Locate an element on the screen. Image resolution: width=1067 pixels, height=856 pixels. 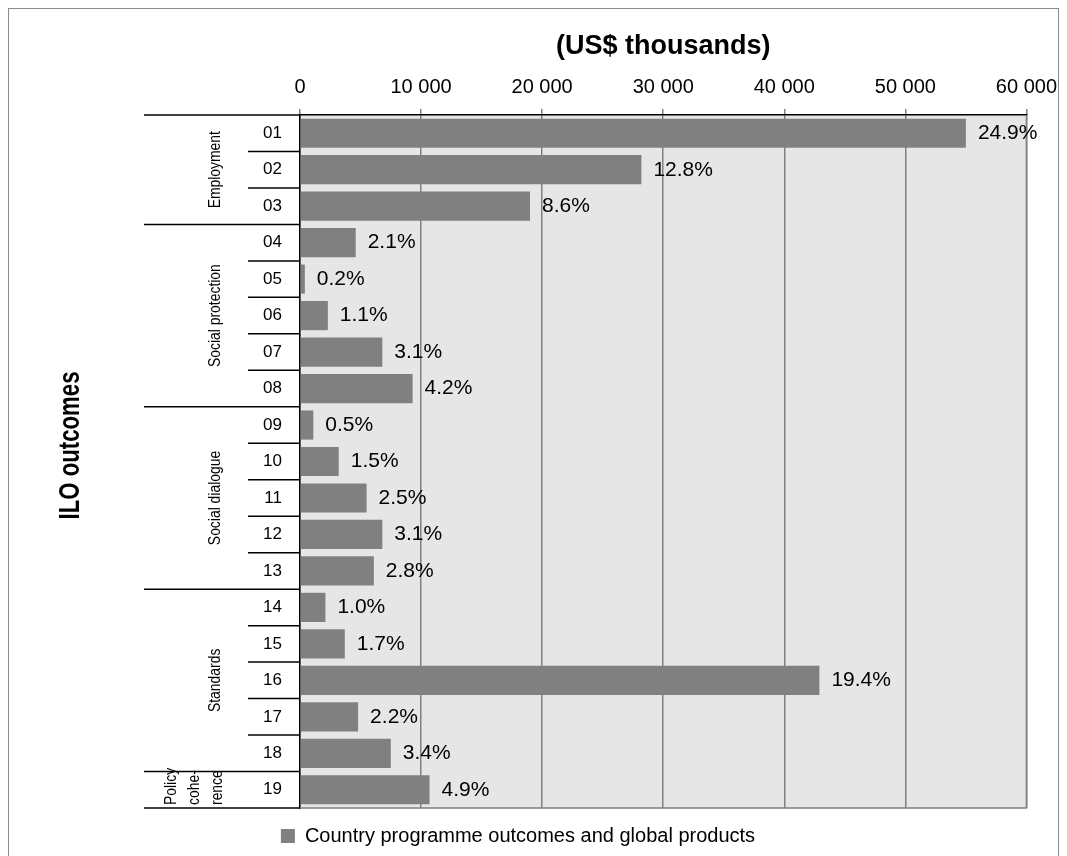
x-tick-label: 0 is located at coordinates (300, 85).